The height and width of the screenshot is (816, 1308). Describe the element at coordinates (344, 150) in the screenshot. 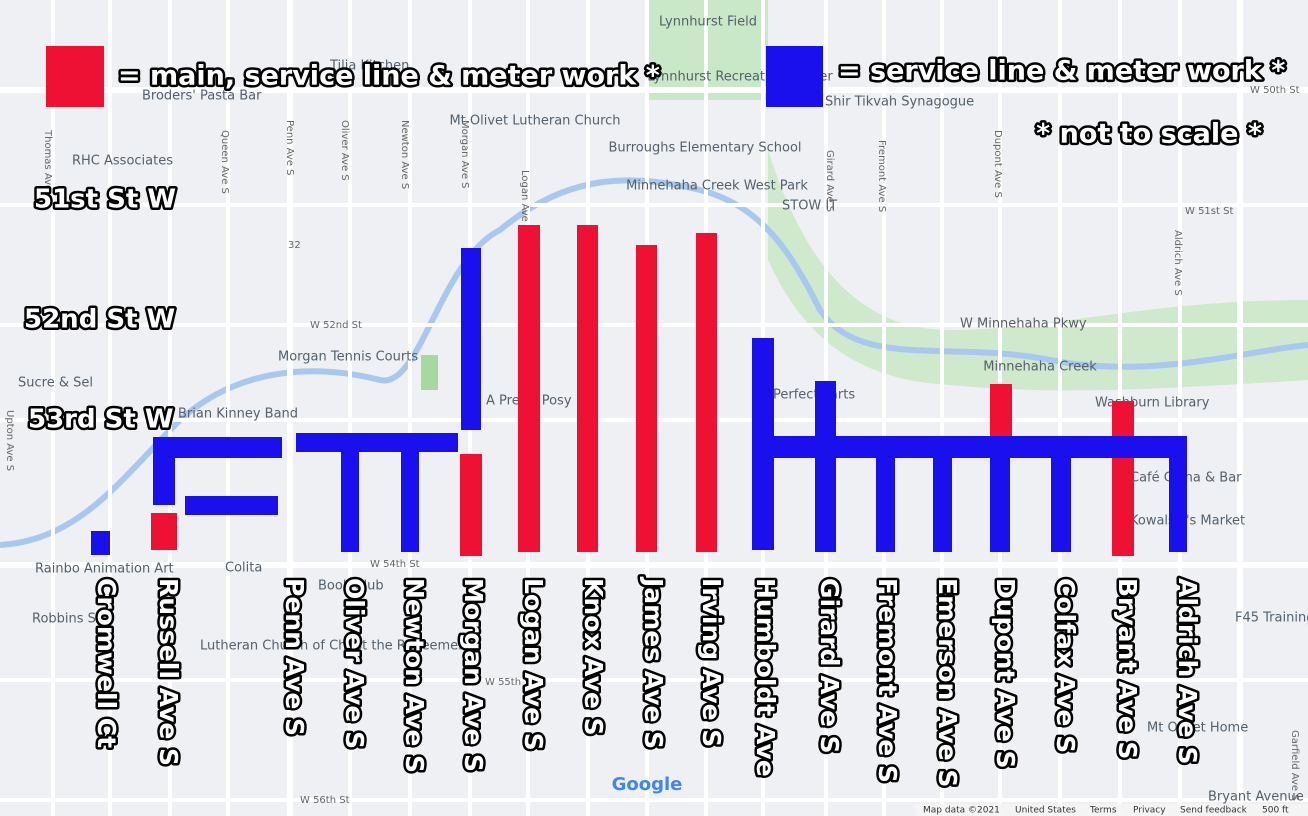

I see `map-label: Oliver Ave S` at that location.